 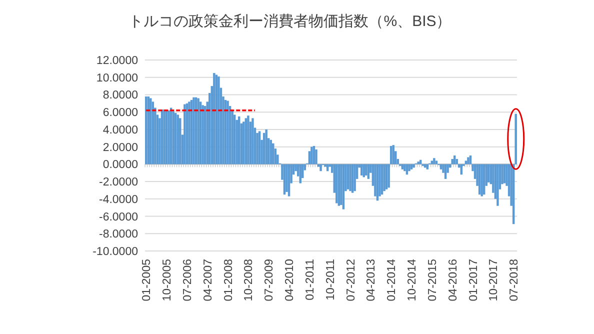 What do you see at coordinates (118, 234) in the screenshot?
I see `y-tick-label: -8.0000` at bounding box center [118, 234].